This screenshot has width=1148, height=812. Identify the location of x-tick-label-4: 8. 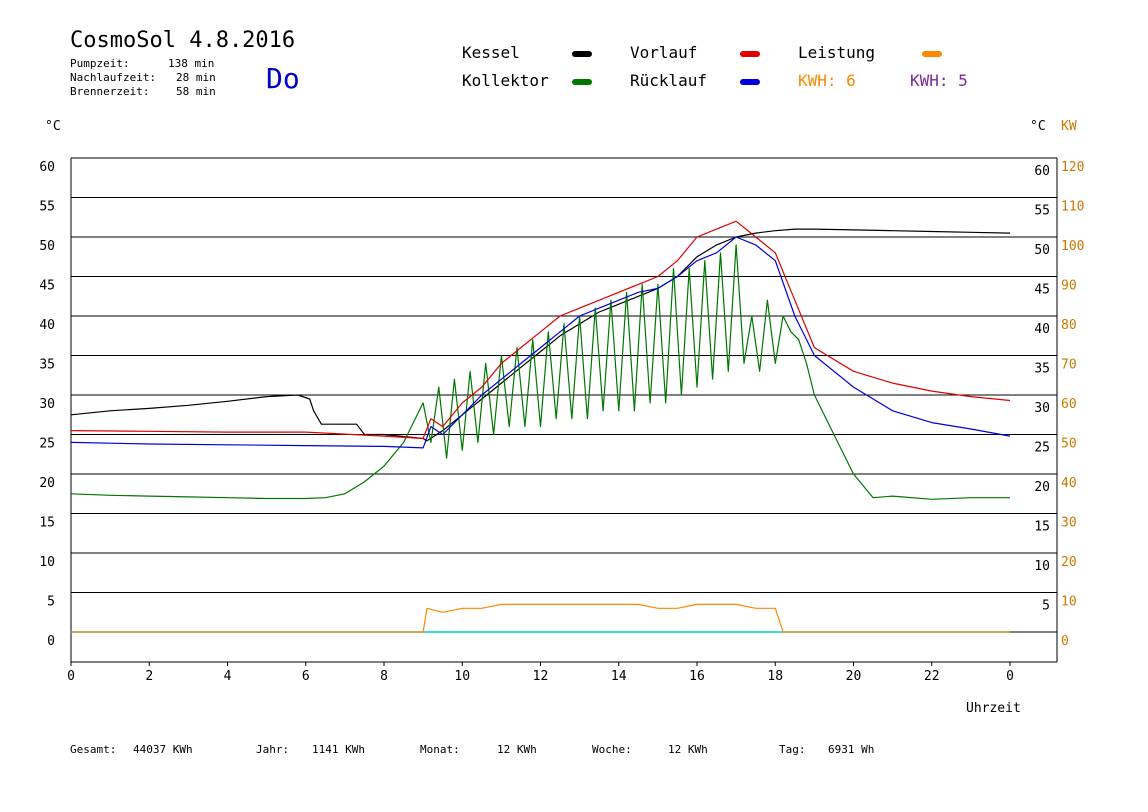
(384, 676).